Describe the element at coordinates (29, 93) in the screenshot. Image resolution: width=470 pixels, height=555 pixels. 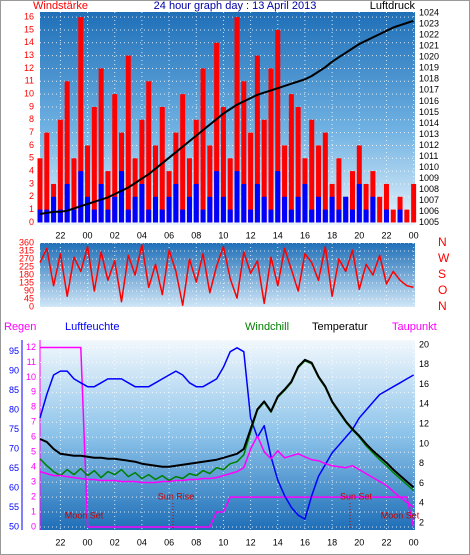
I see `y-tick-label: 10` at that location.